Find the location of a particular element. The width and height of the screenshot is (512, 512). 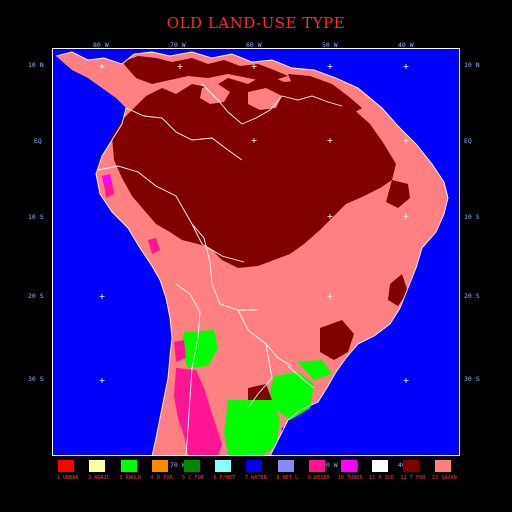

region-rangeland-patagonia-north is located at coordinates (199, 349).